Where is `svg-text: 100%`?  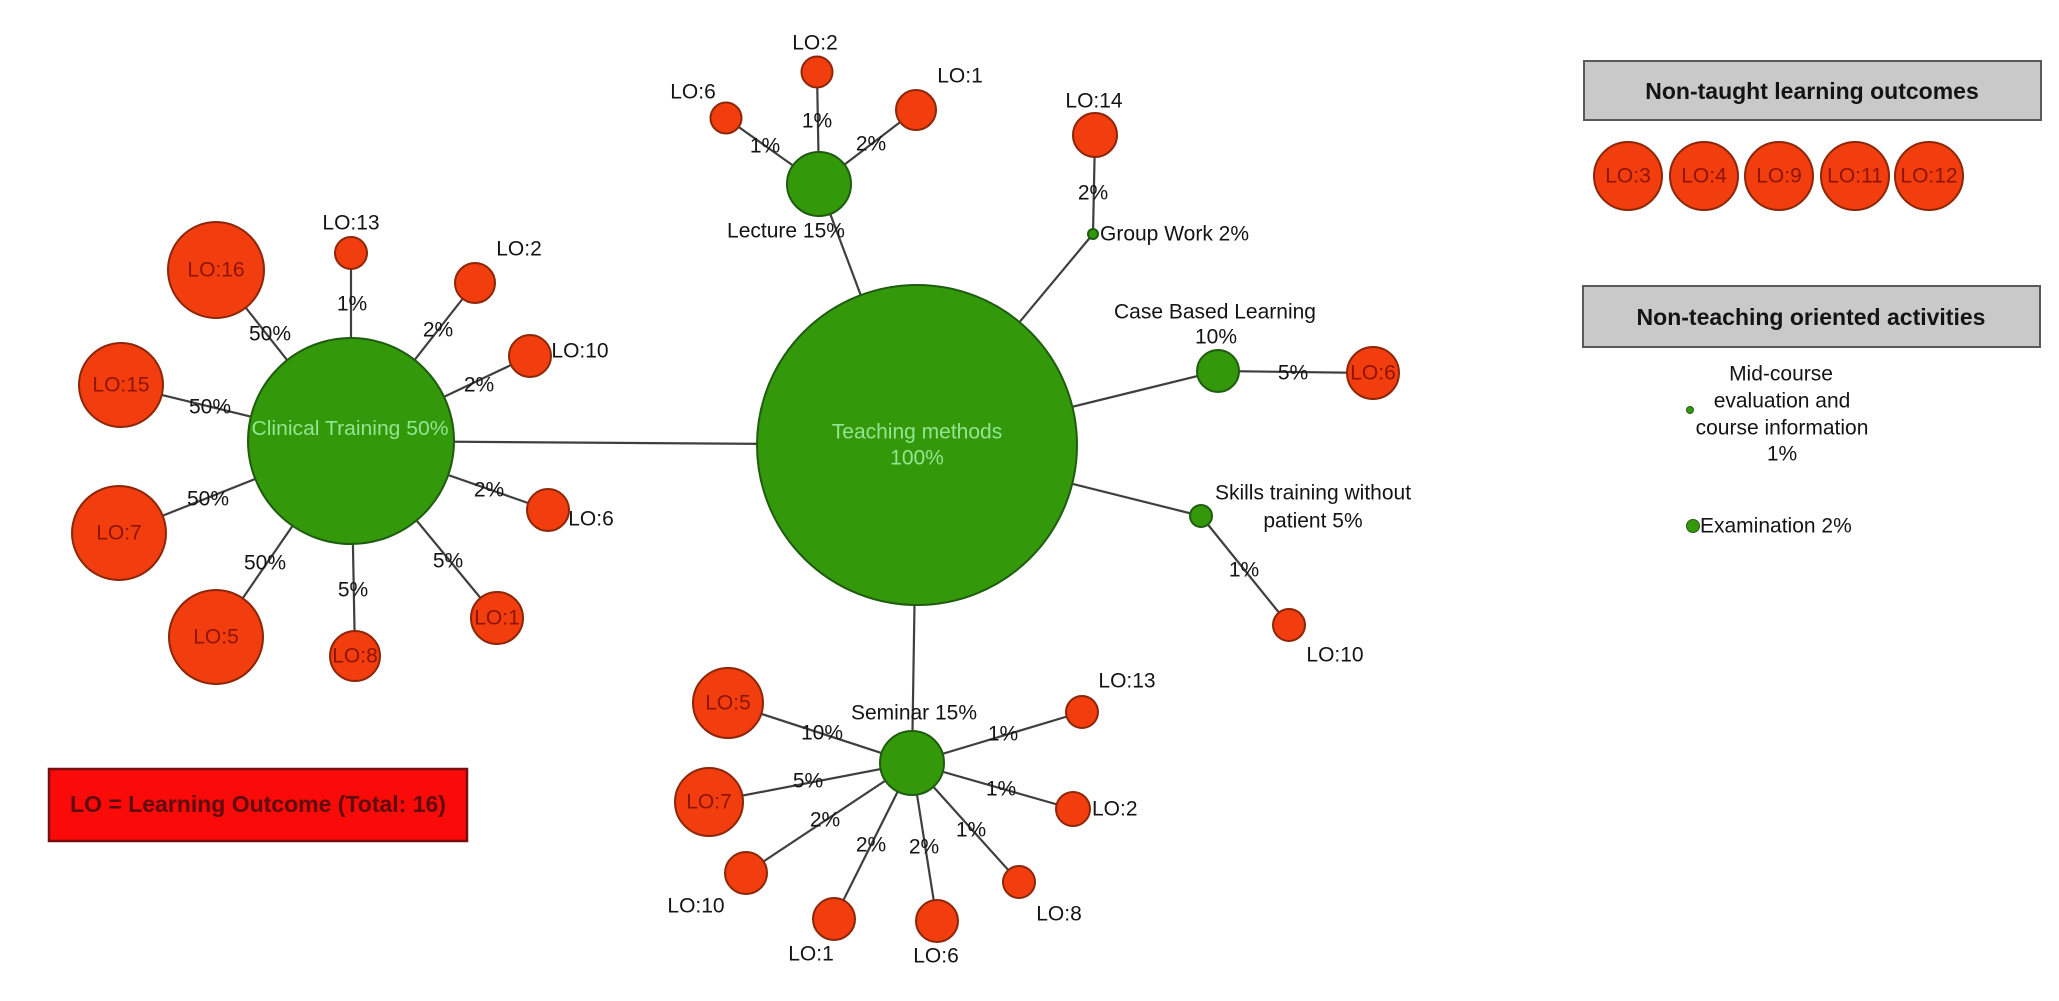
svg-text: 100% is located at coordinates (917, 458).